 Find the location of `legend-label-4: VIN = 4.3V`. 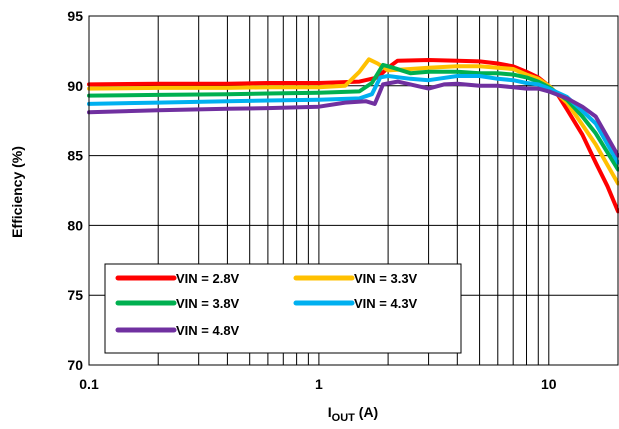

legend-label-4: VIN = 4.3V is located at coordinates (386, 303).